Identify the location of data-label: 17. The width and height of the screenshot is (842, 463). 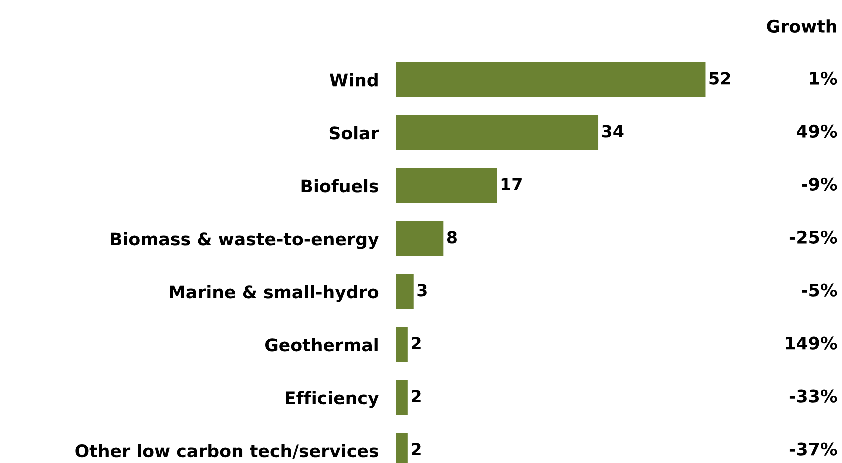
(512, 184).